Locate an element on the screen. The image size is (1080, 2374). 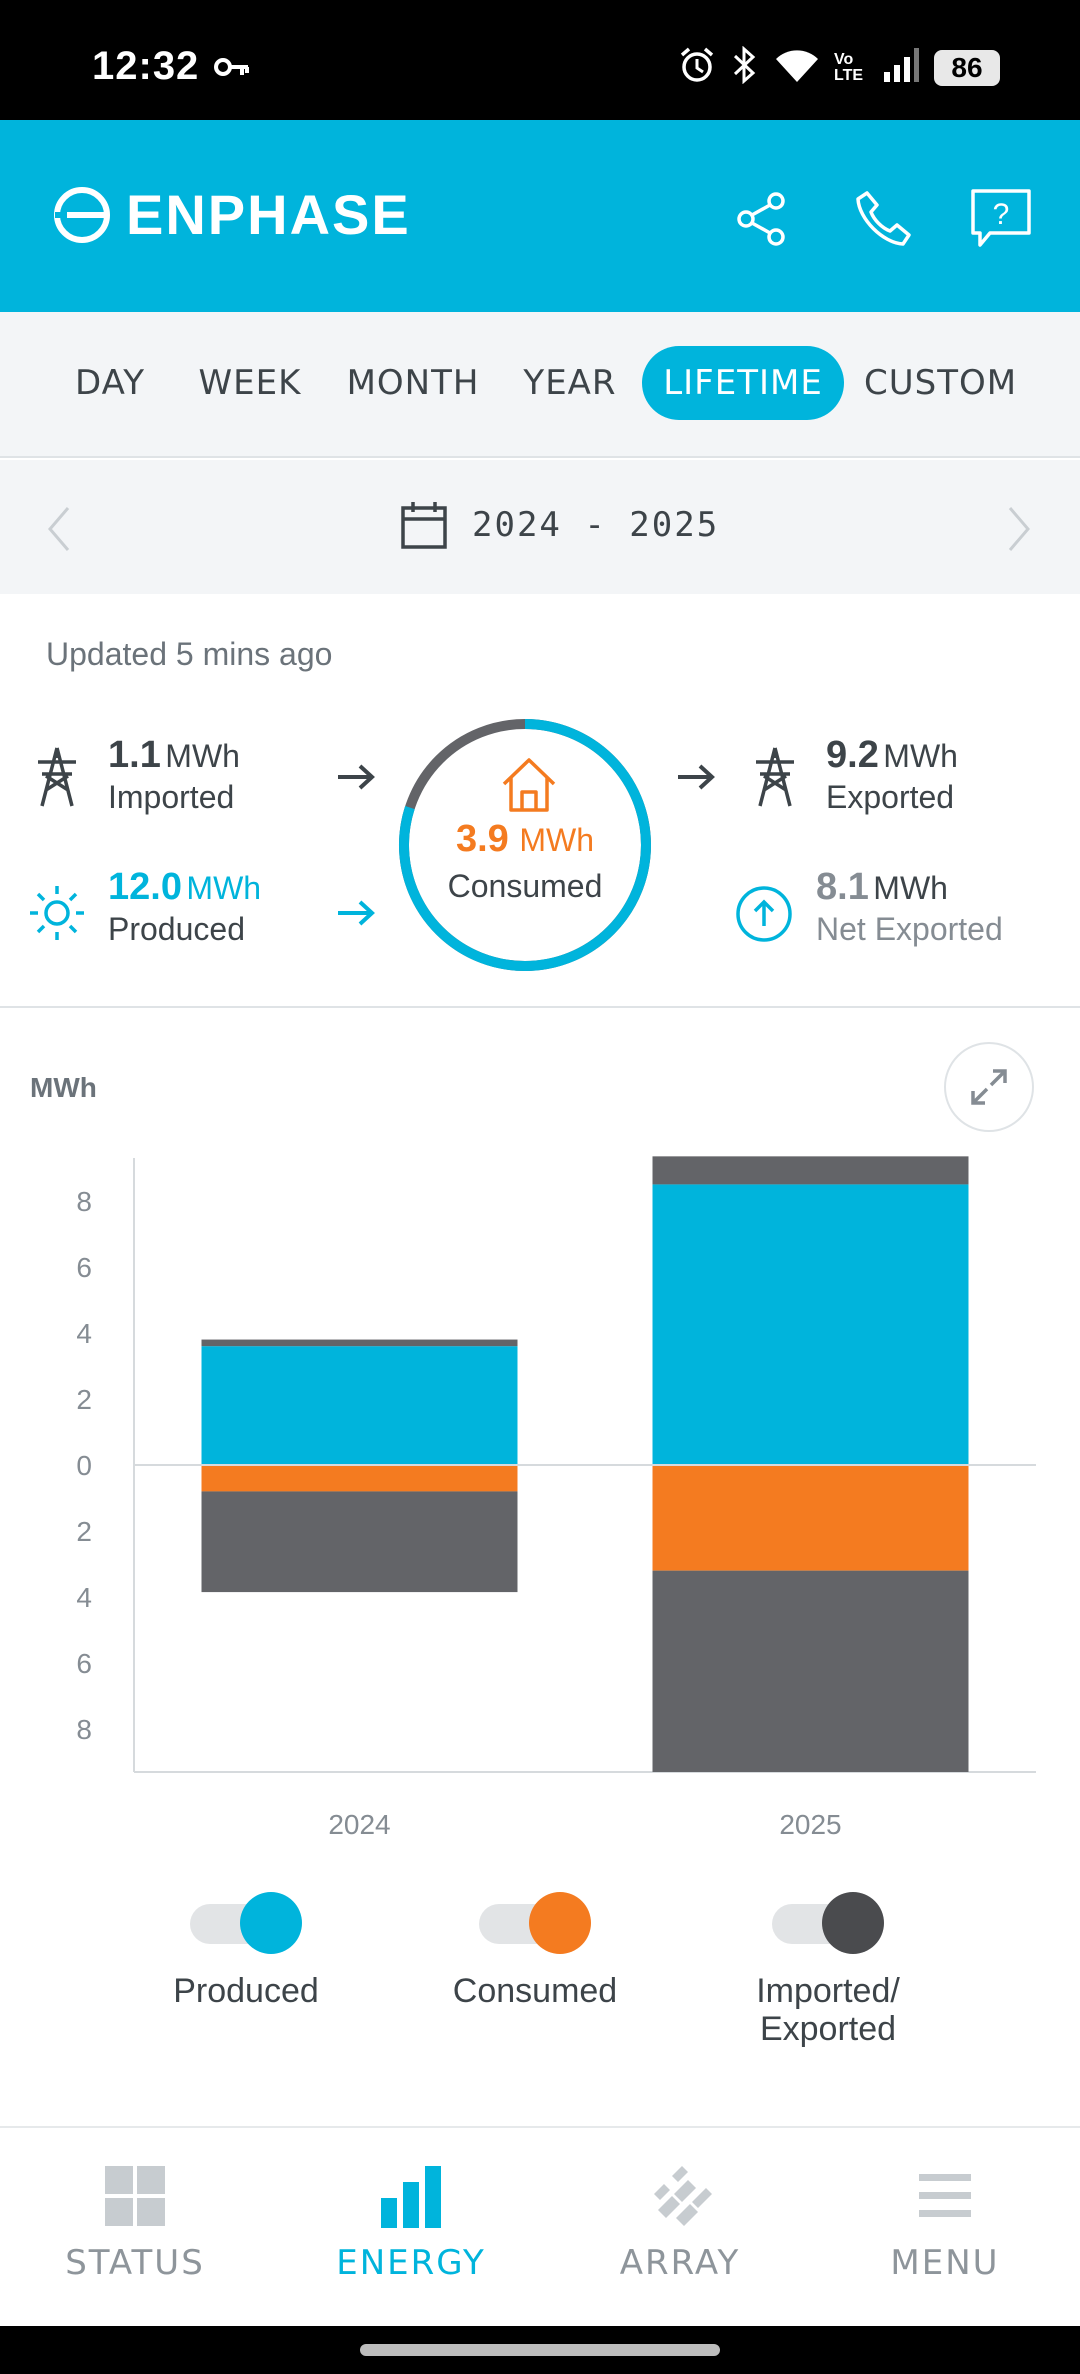
bottom-navigation: STATUS ENERGY ARRAY MENU is located at coordinates (540, 2226).